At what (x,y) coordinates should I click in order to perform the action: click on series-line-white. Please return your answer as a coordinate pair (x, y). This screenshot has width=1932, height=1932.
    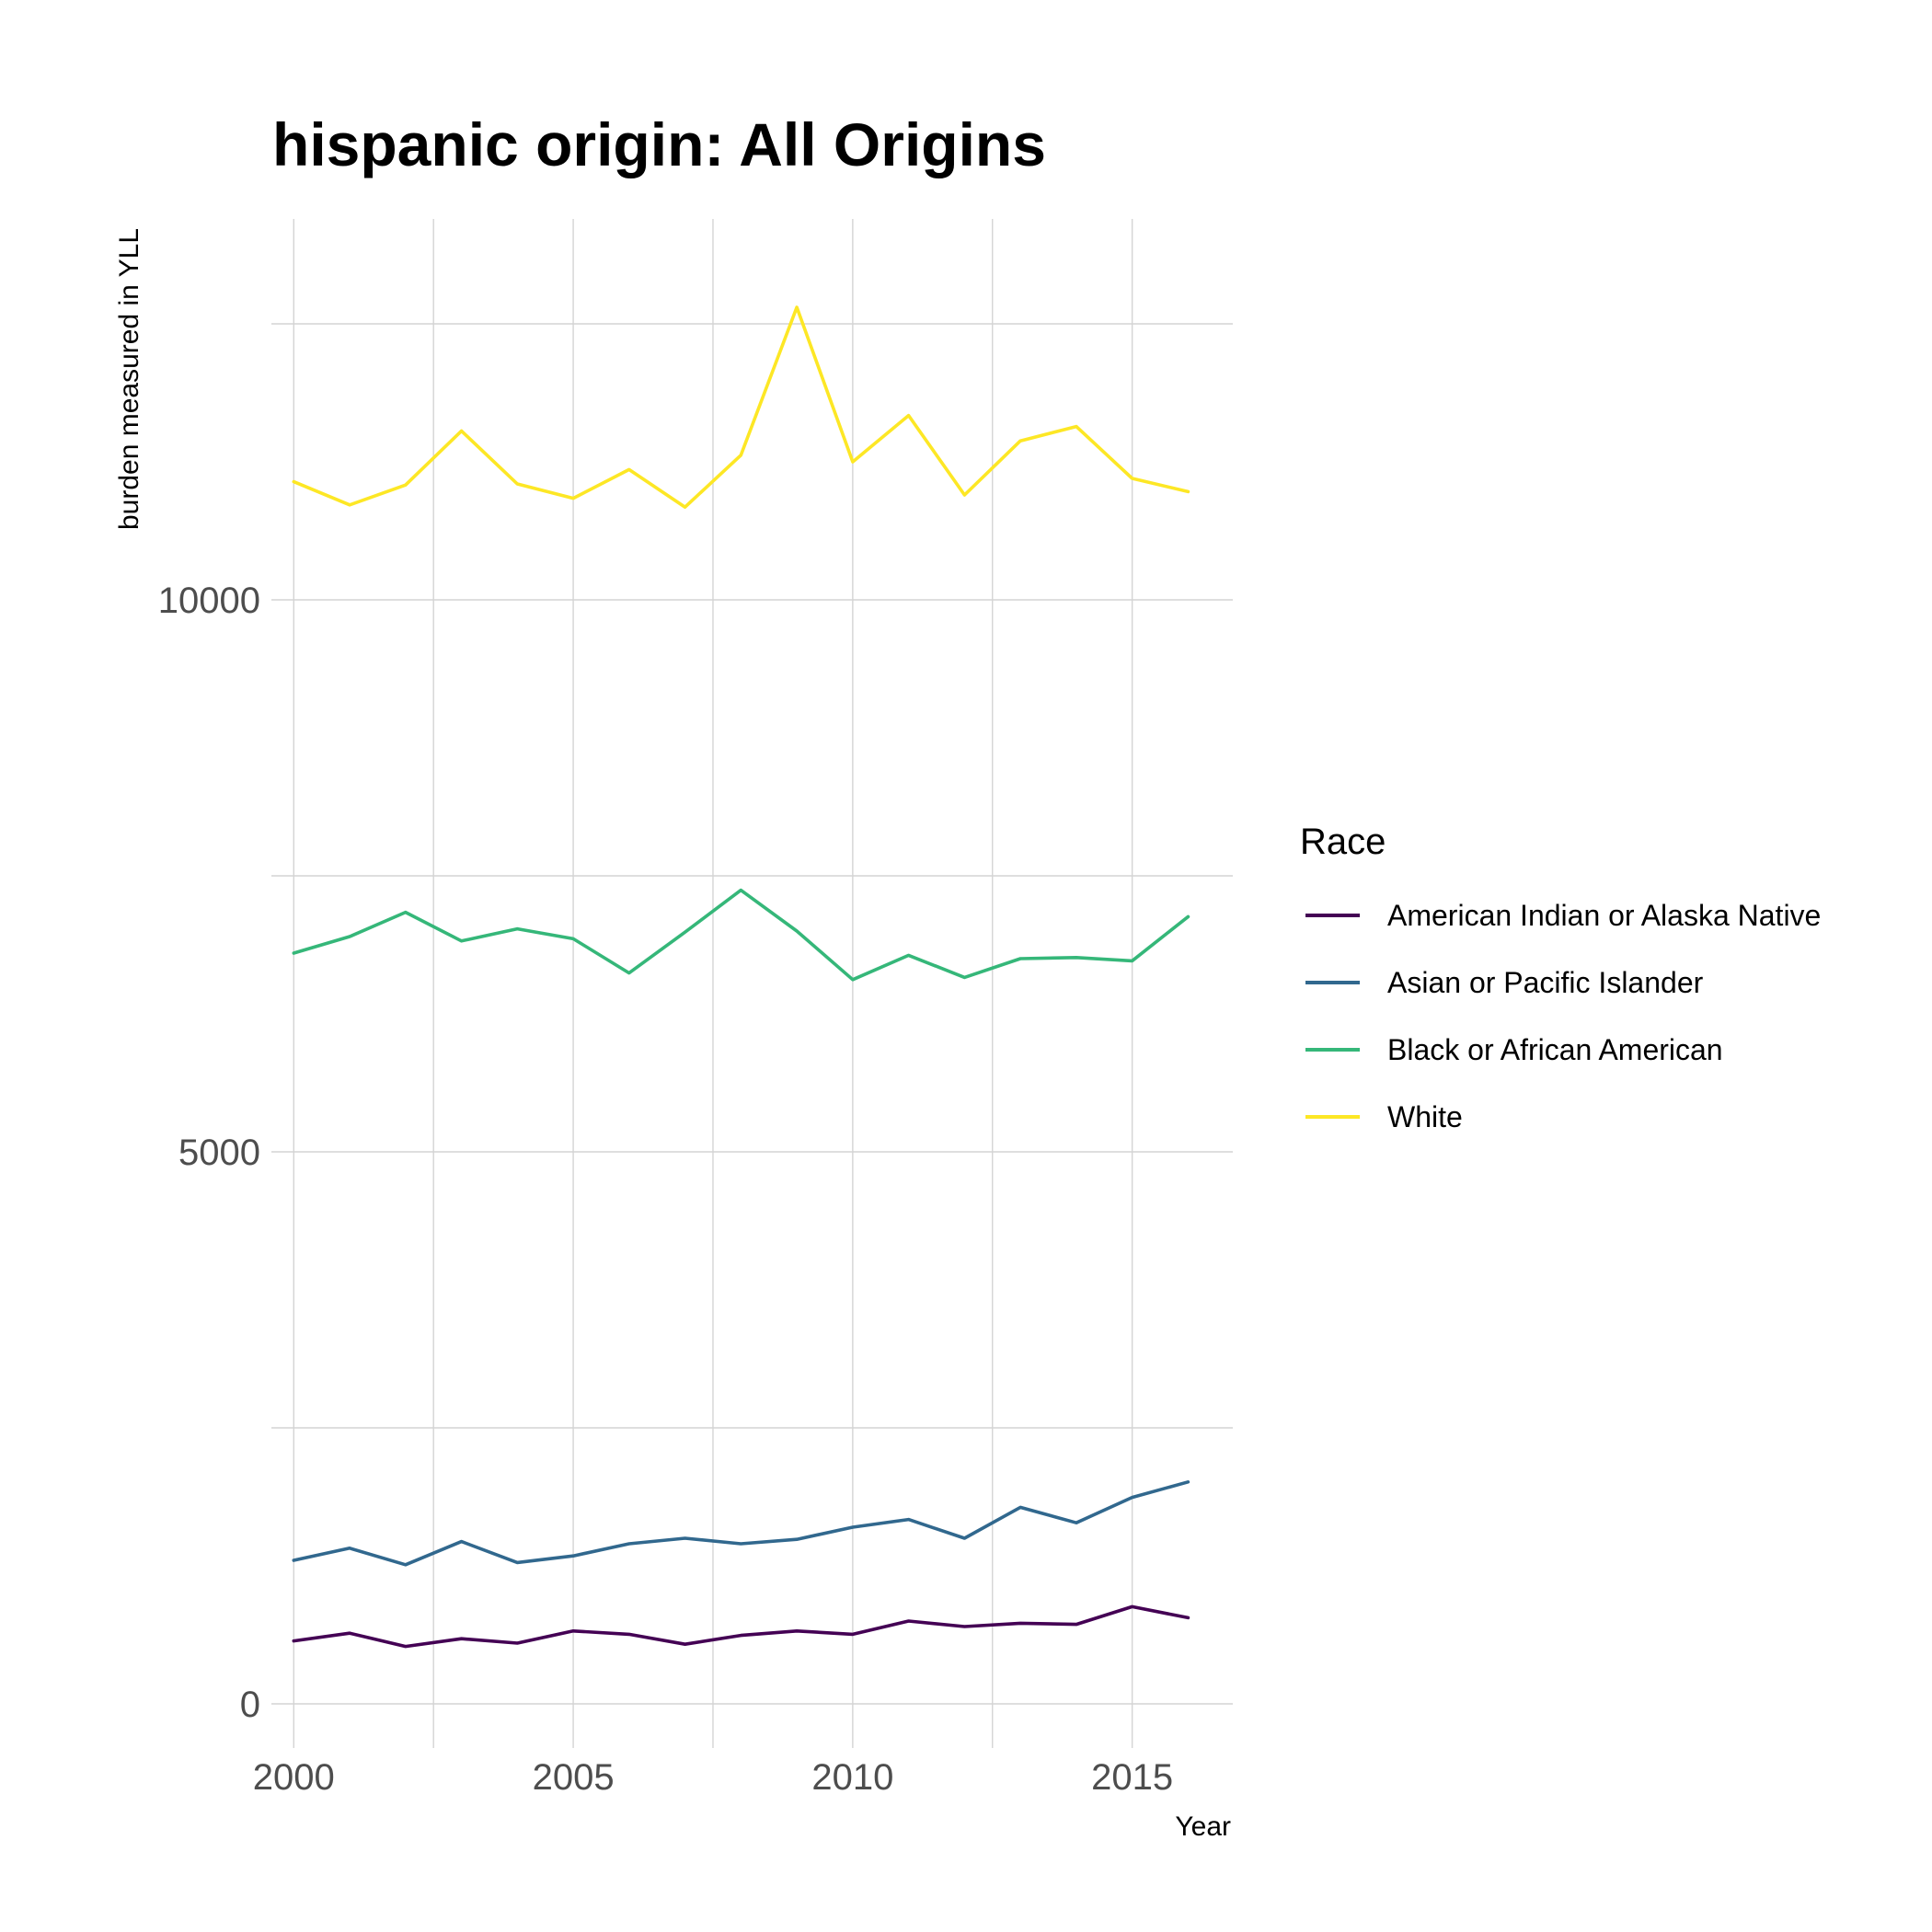
    Looking at the image, I should click on (741, 407).